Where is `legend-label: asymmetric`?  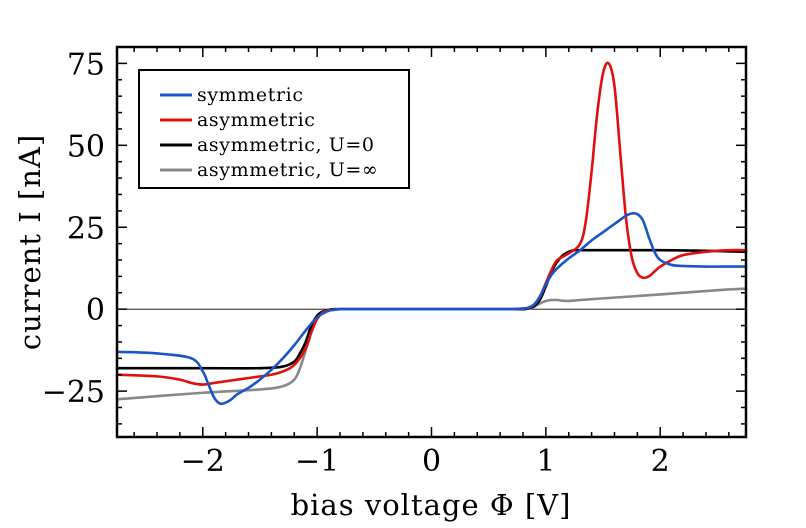 legend-label: asymmetric is located at coordinates (256, 120).